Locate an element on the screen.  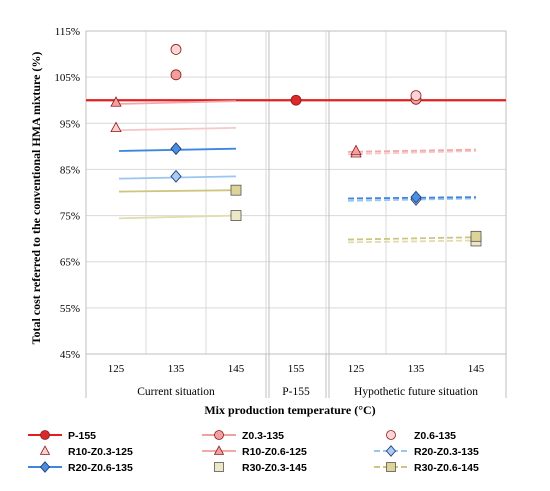
y-tick-label: 85% is located at coordinates (70, 170).